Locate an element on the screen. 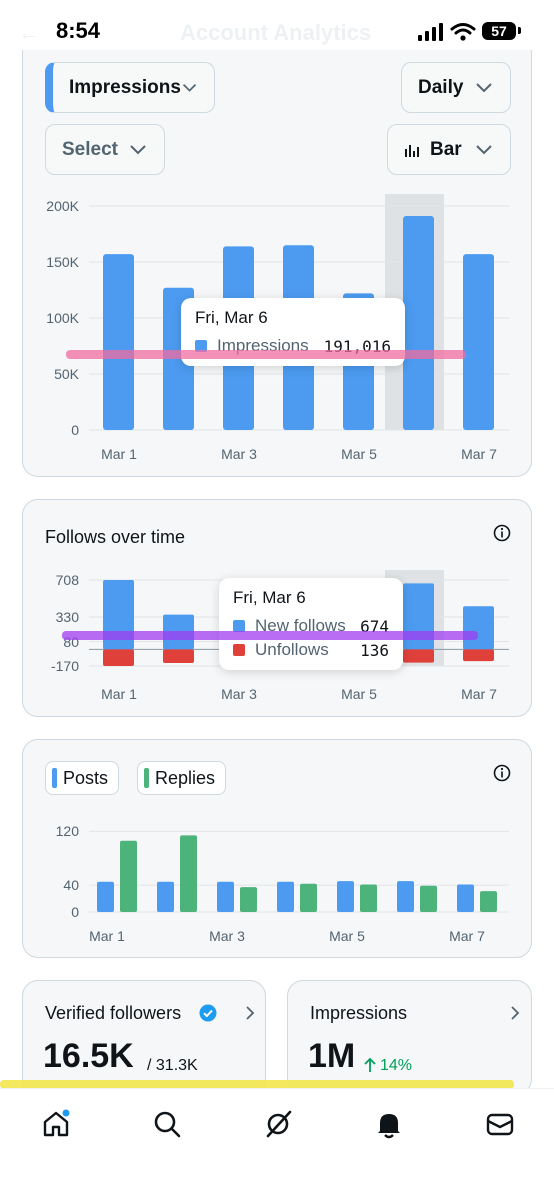 This screenshot has height=1199, width=554. purple-highlight-mark is located at coordinates (270, 635).